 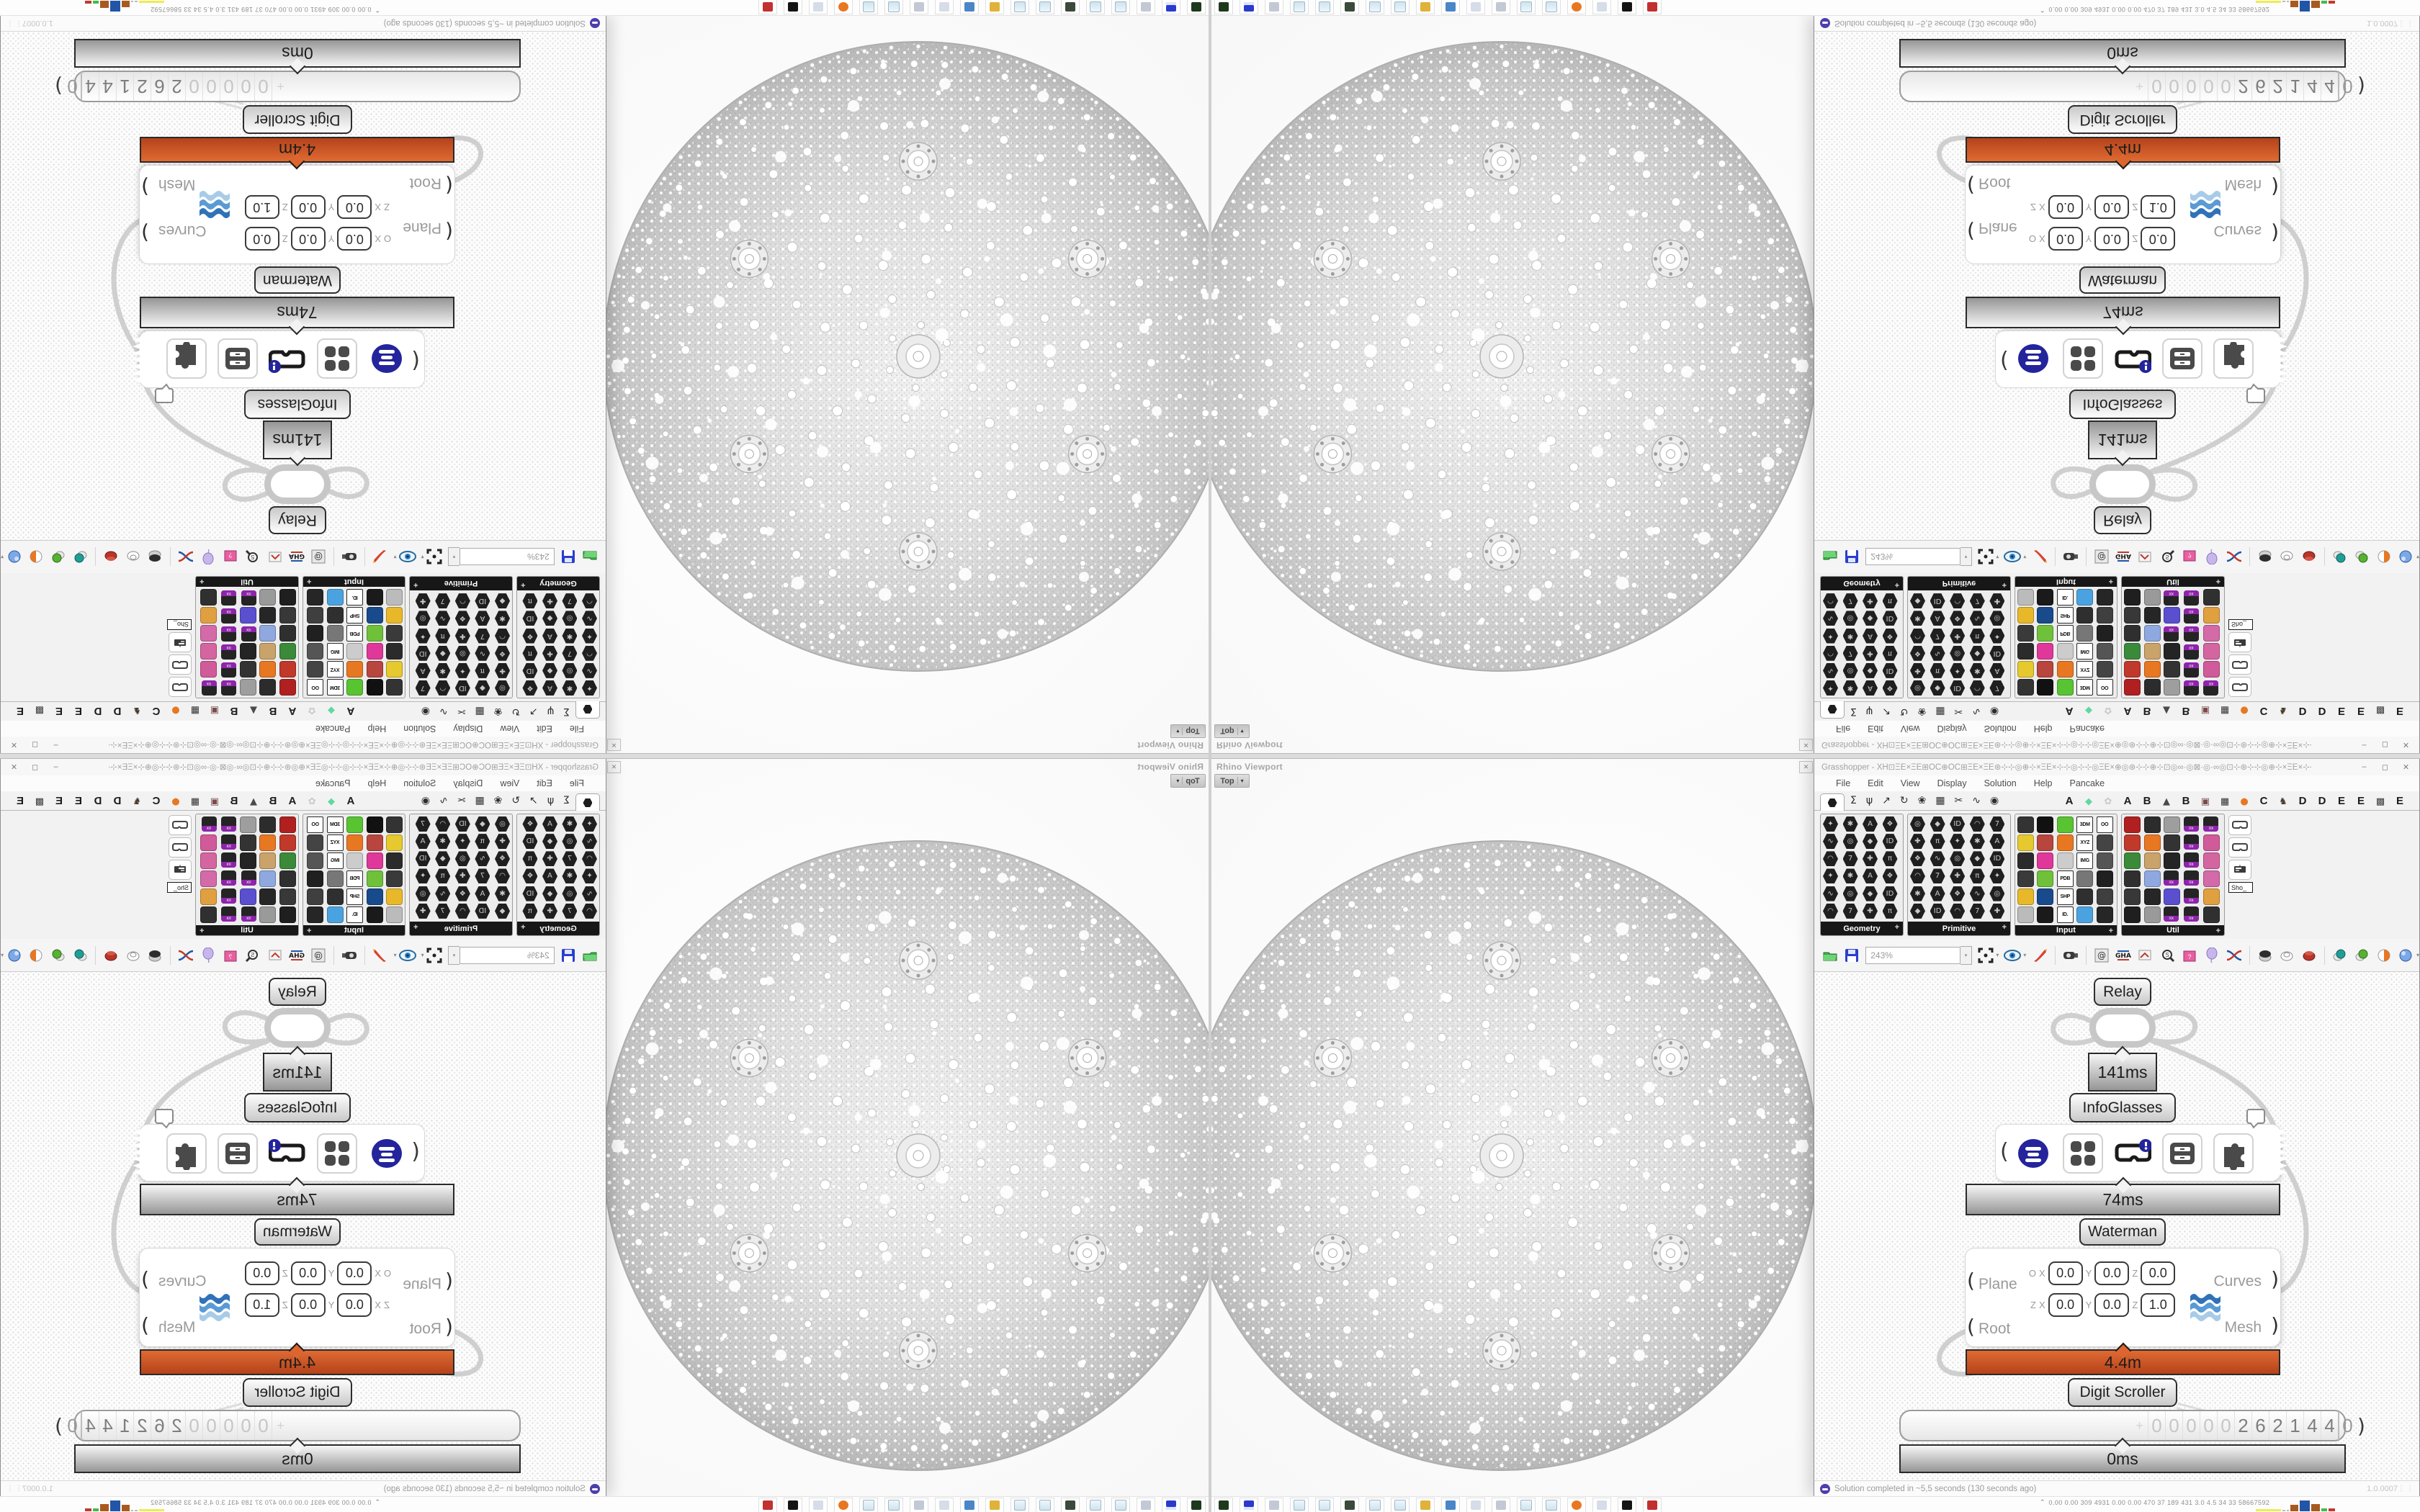 What do you see at coordinates (843, 7) in the screenshot?
I see `taskbar-app-firefox` at bounding box center [843, 7].